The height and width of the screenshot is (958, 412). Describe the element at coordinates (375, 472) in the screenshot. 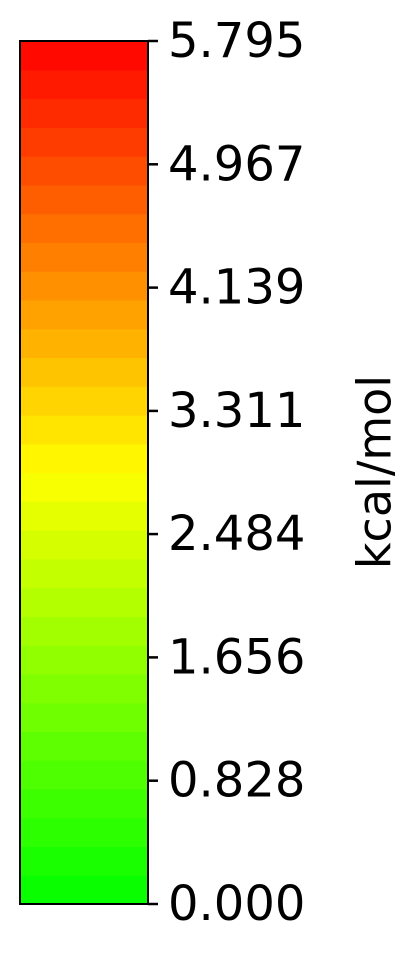

I see `colorbar-axis-label: kcal/mol` at that location.